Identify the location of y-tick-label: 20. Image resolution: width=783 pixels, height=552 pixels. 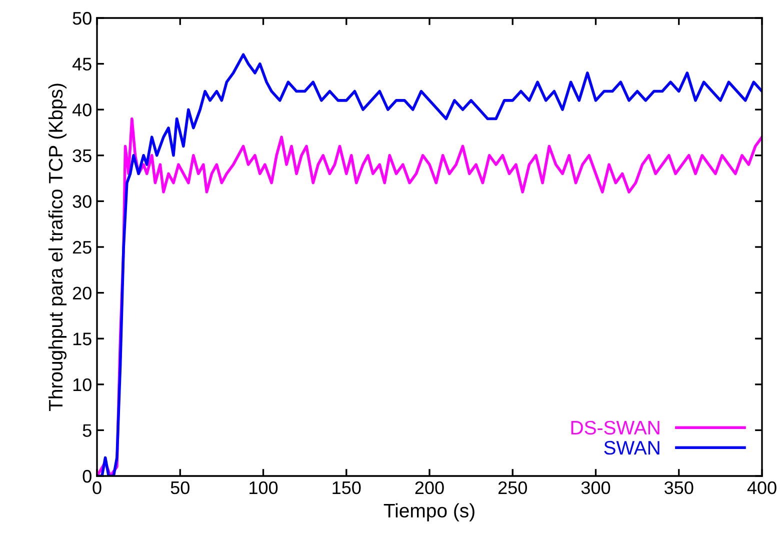
(82, 293).